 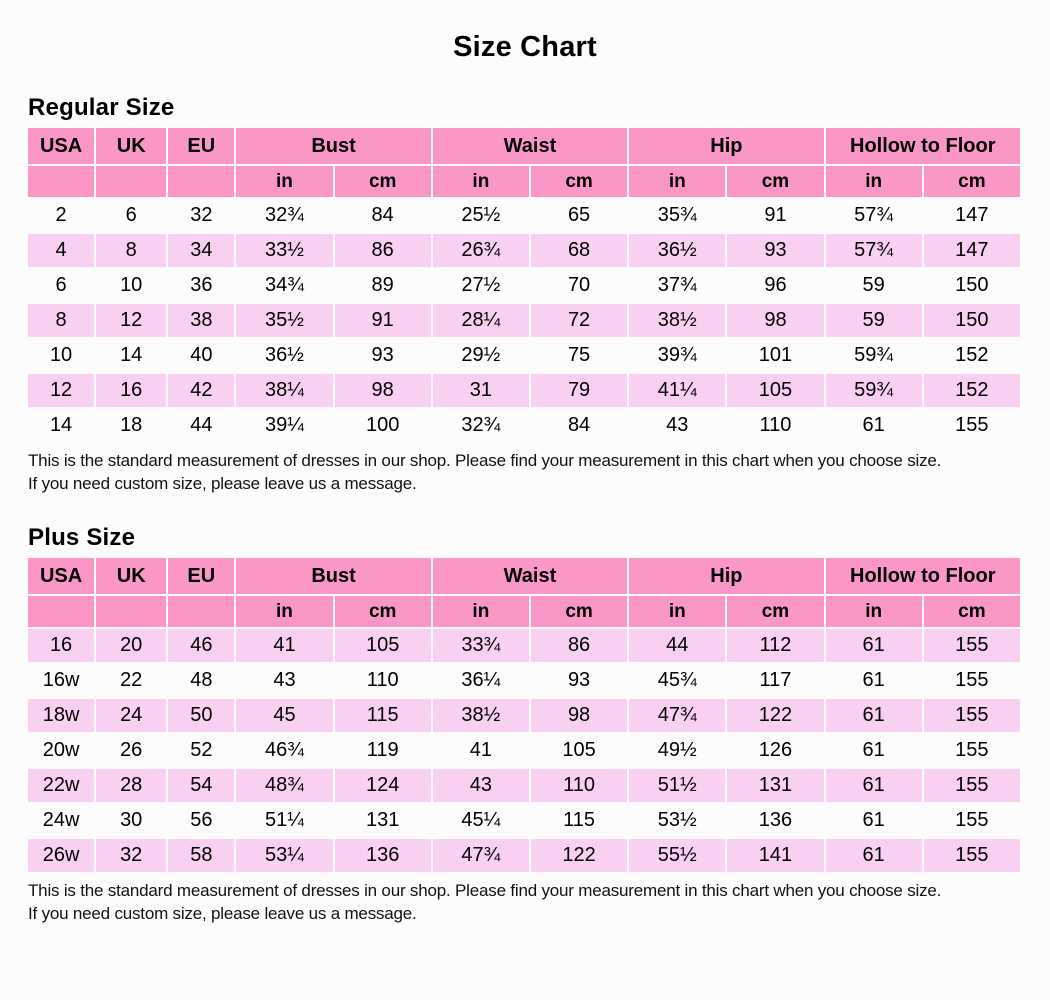 I want to click on column-header-bust: Bust, so click(x=333, y=146).